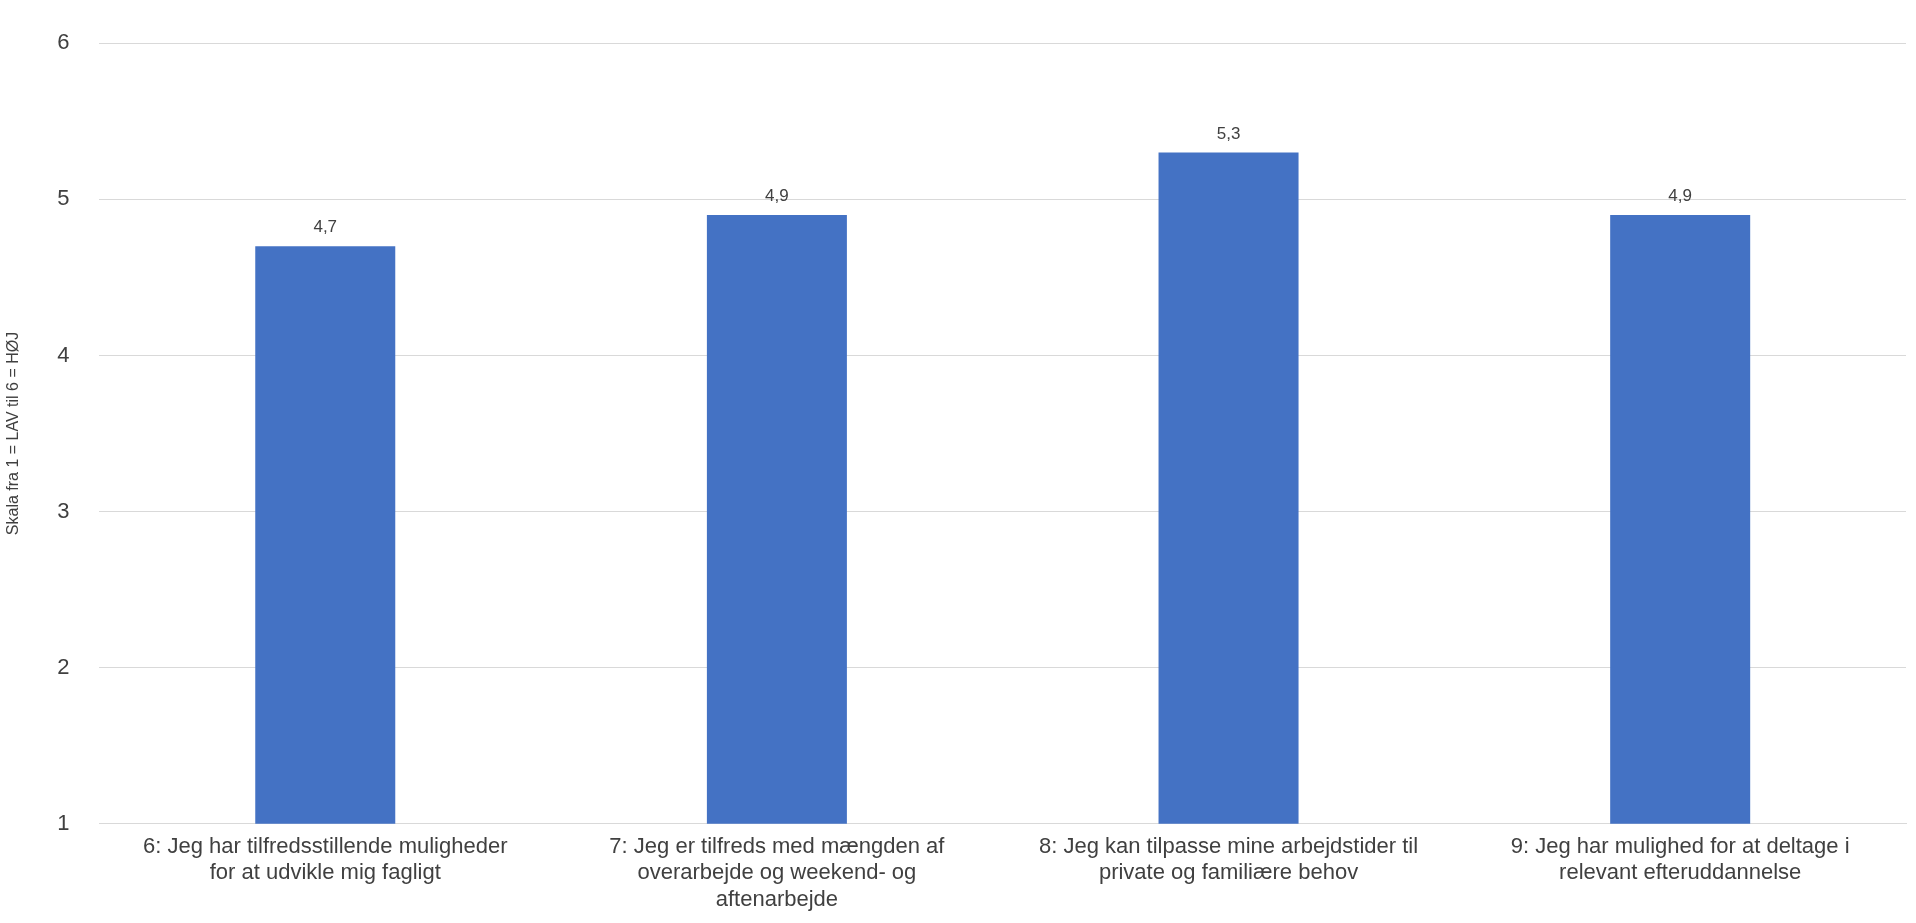 This screenshot has height=923, width=1916. I want to click on y-tick-label: 3, so click(63, 510).